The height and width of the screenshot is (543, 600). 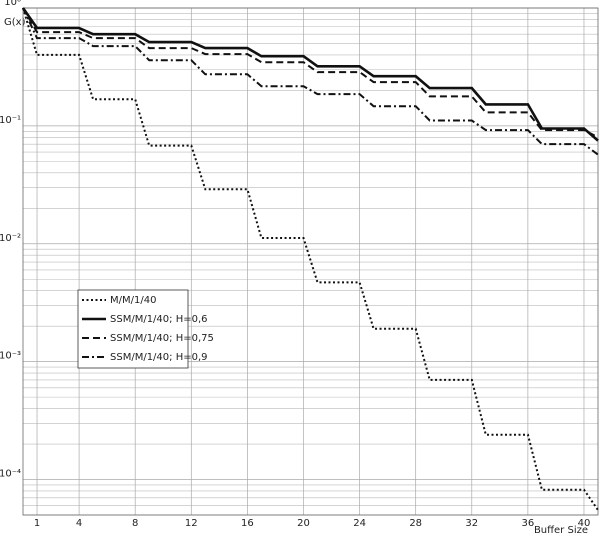 What do you see at coordinates (10, 474) in the screenshot?
I see `y-tick-label: 10⁻⁴` at bounding box center [10, 474].